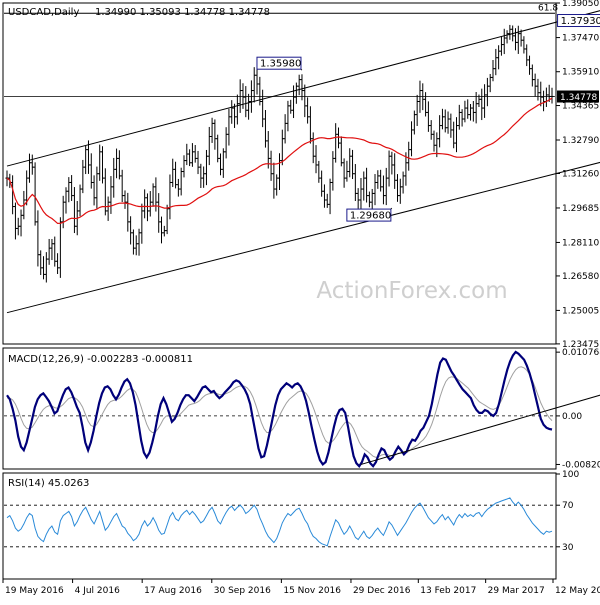  What do you see at coordinates (182, 12) in the screenshot?
I see `chart-ohlc: 1.34990 1.35093 1.34778 1.34778` at bounding box center [182, 12].